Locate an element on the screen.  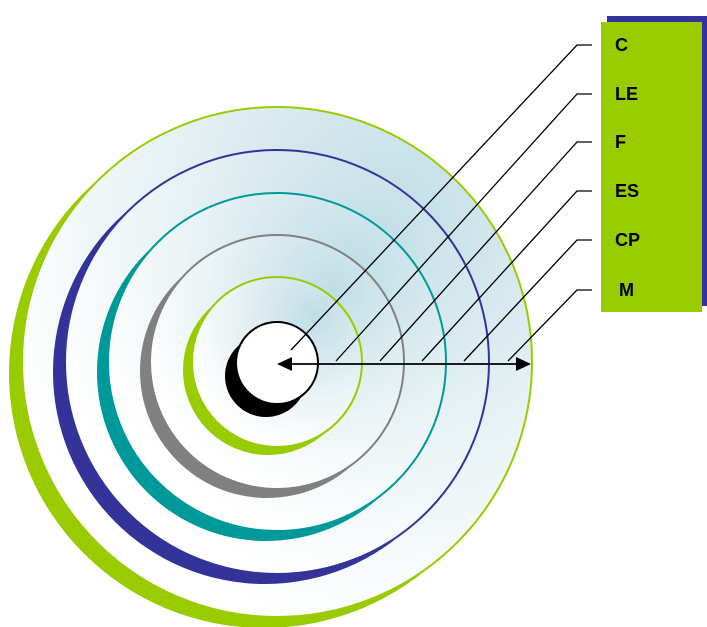
leader-line-cp is located at coordinates (527, 300).